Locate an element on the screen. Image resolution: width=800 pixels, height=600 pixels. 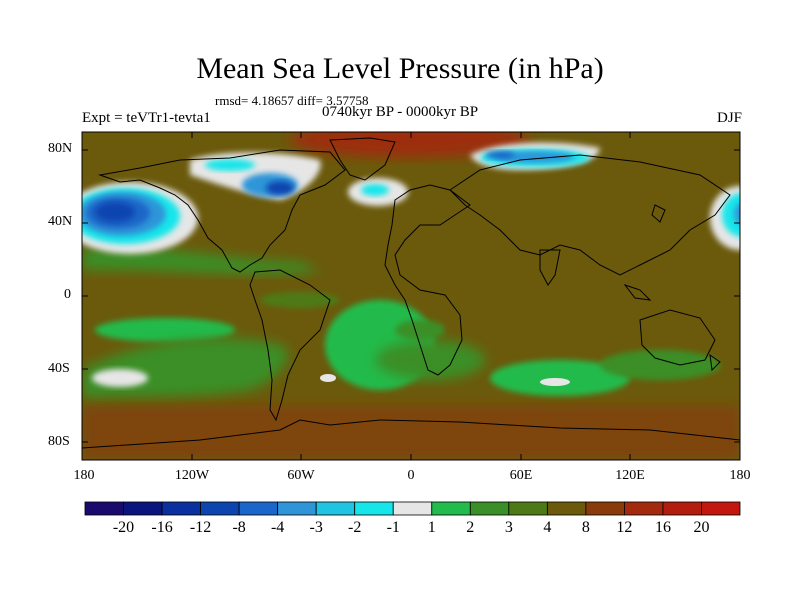
season-label: DJF is located at coordinates (729, 118).